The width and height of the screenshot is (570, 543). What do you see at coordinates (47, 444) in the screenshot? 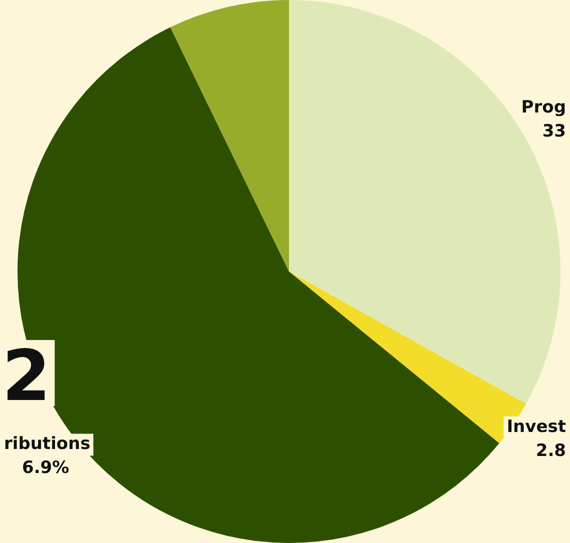
I see `slice-label: ributions` at bounding box center [47, 444].